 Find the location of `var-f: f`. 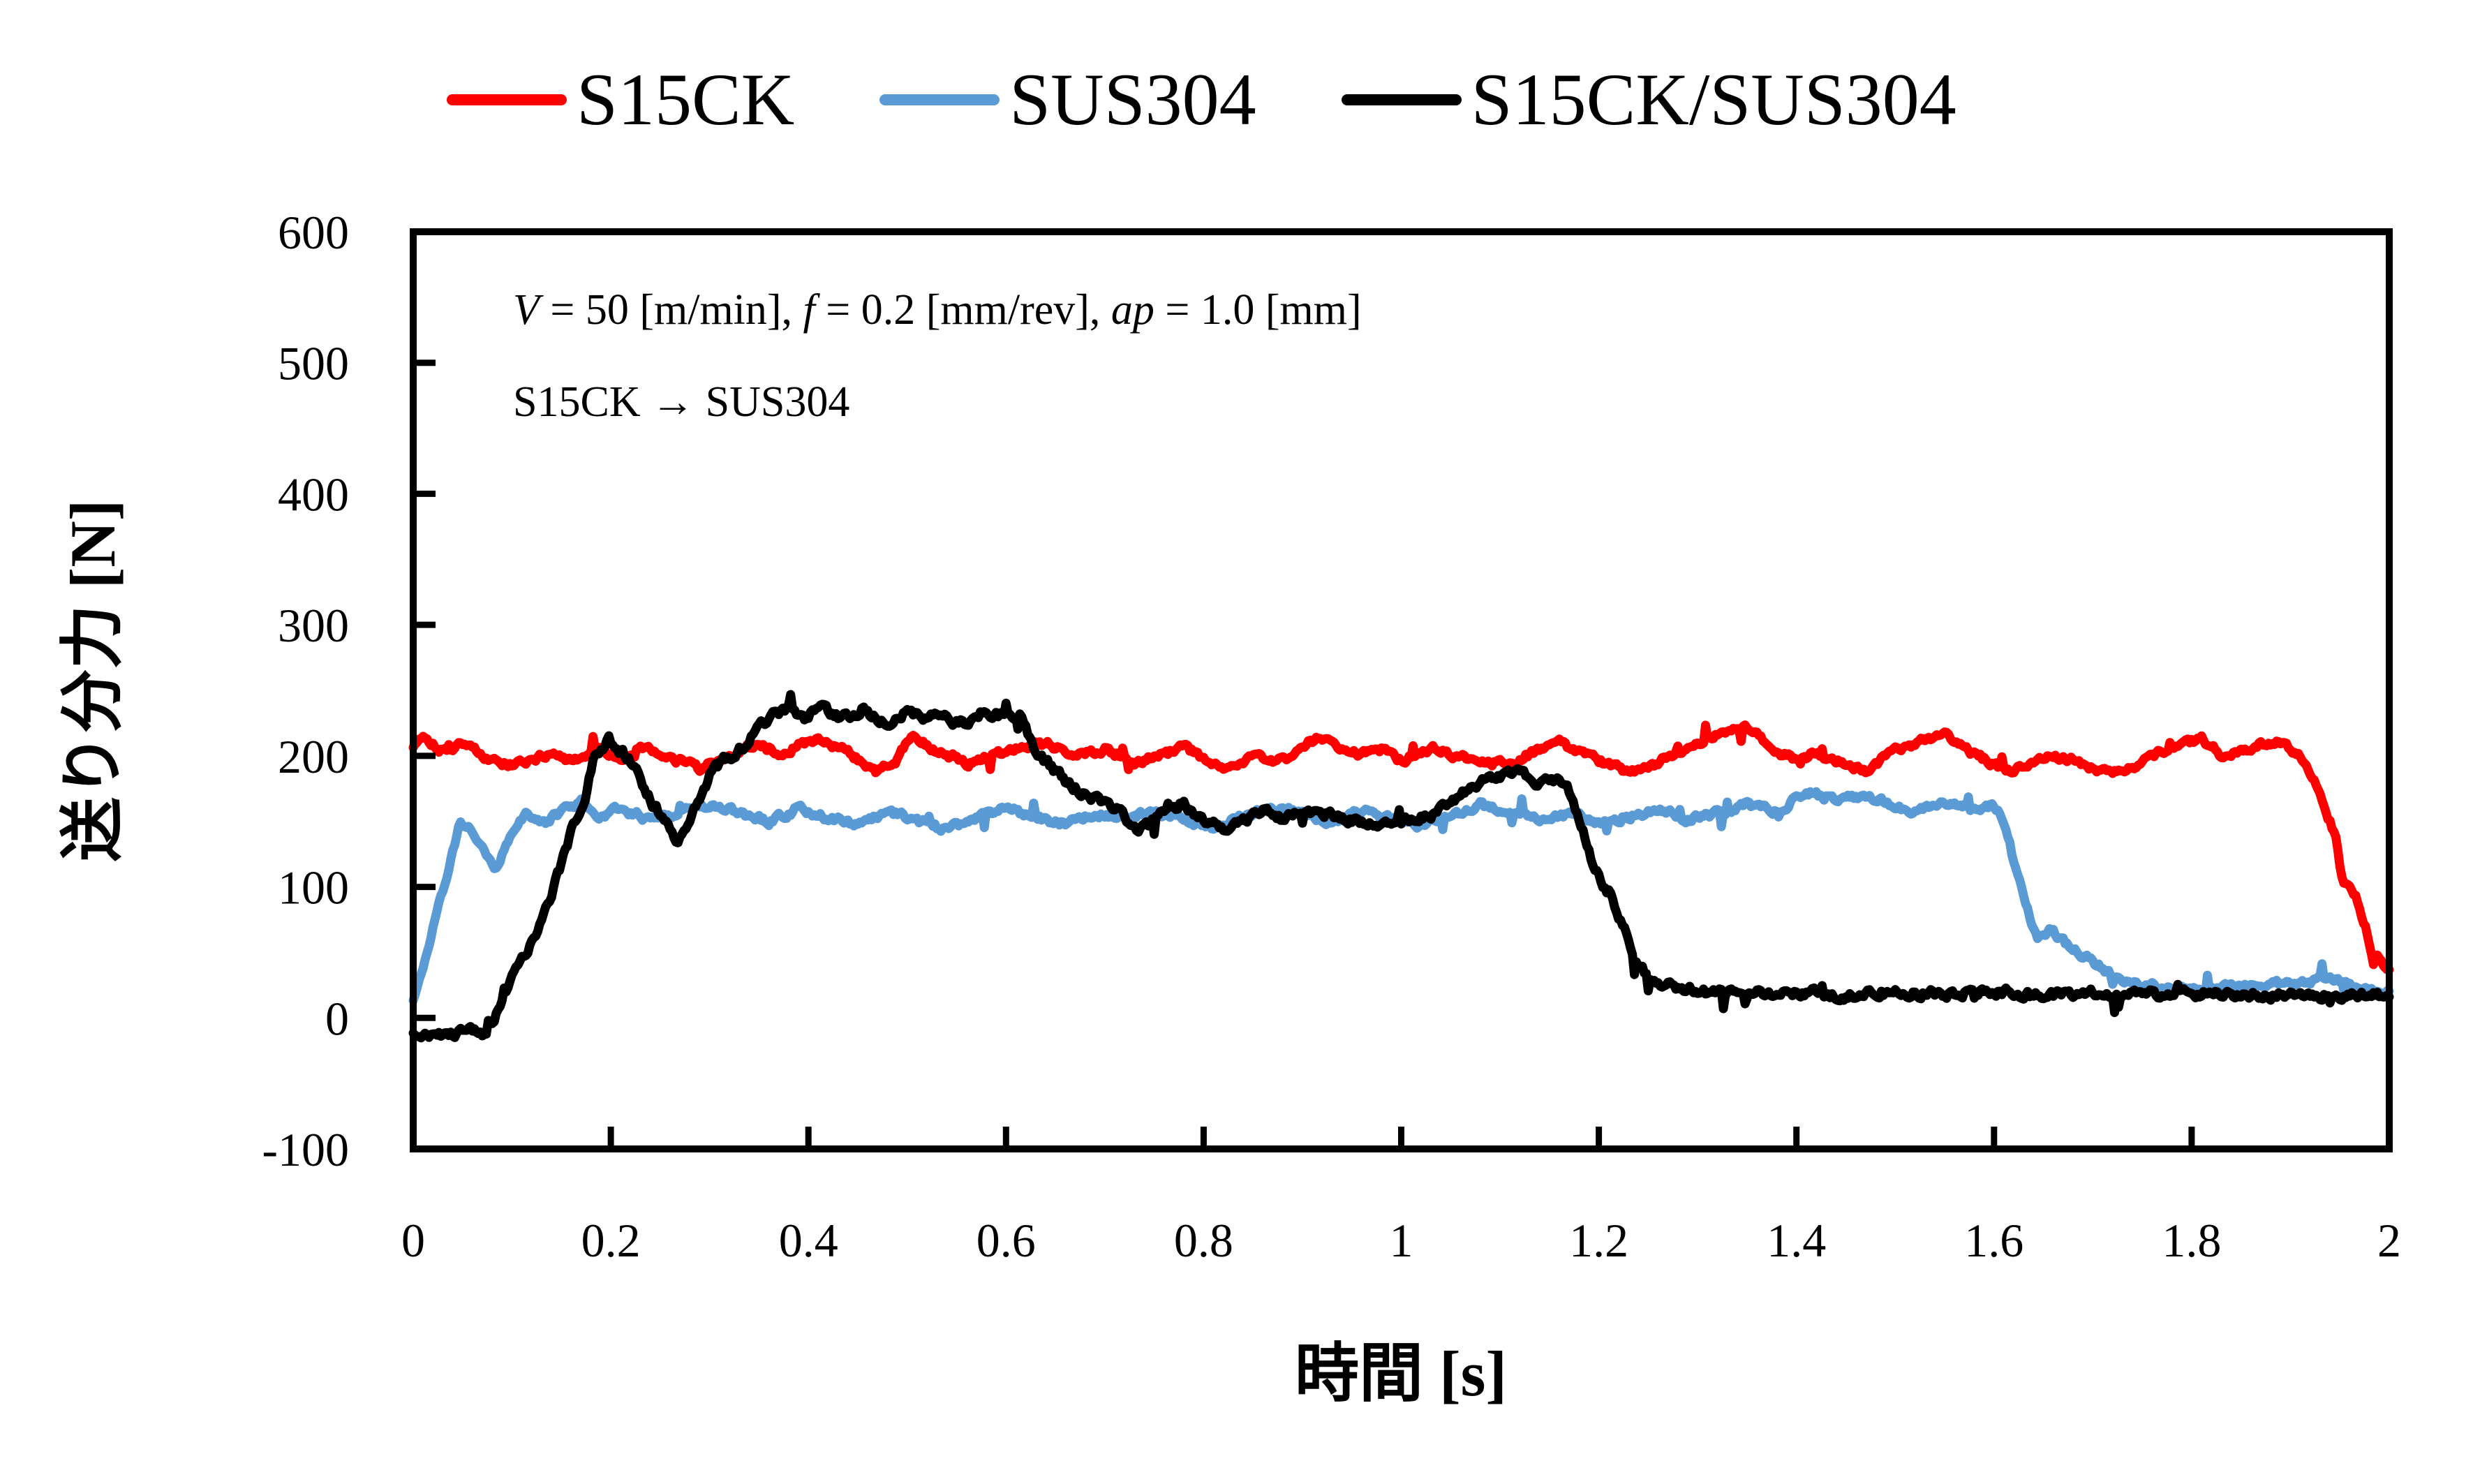

var-f: f is located at coordinates (809, 310).